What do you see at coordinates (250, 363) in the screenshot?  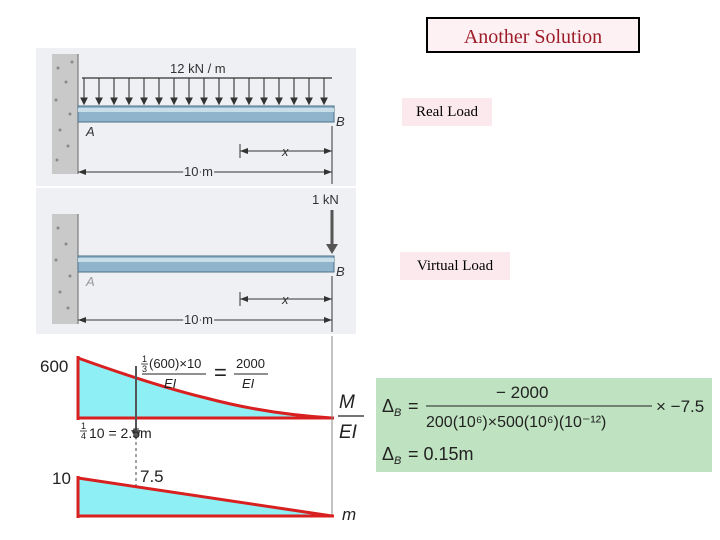 I see `svg-text: 2000` at bounding box center [250, 363].